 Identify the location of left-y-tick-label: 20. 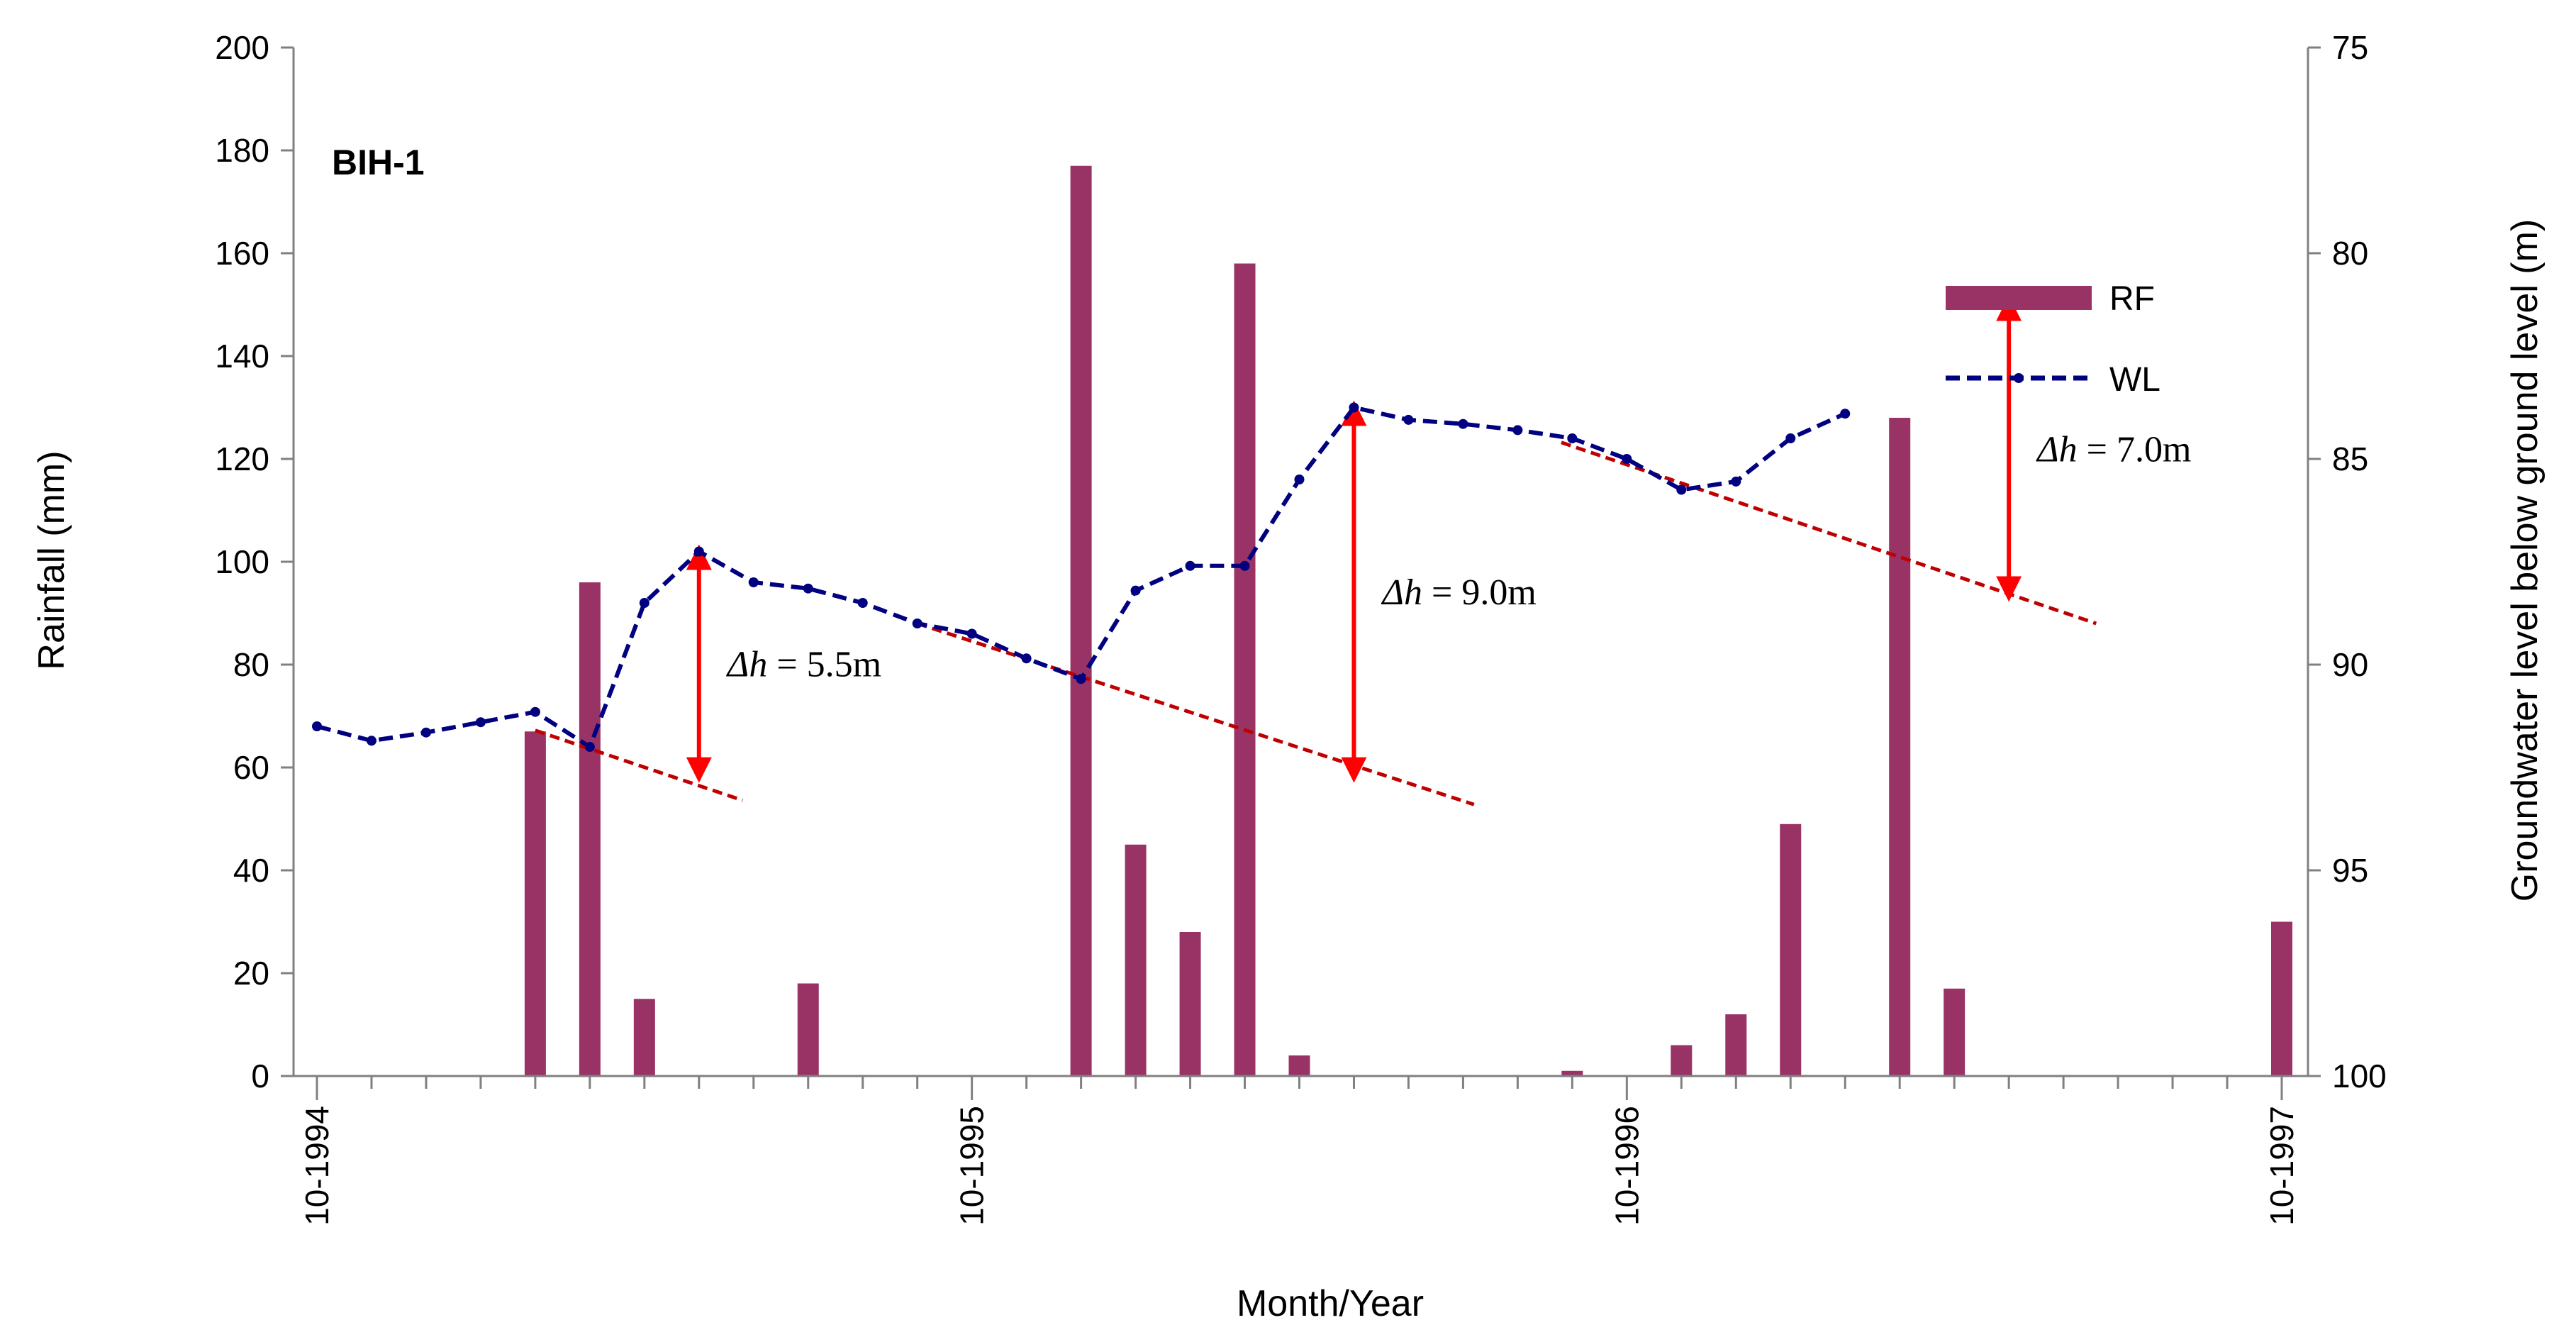
(251, 974).